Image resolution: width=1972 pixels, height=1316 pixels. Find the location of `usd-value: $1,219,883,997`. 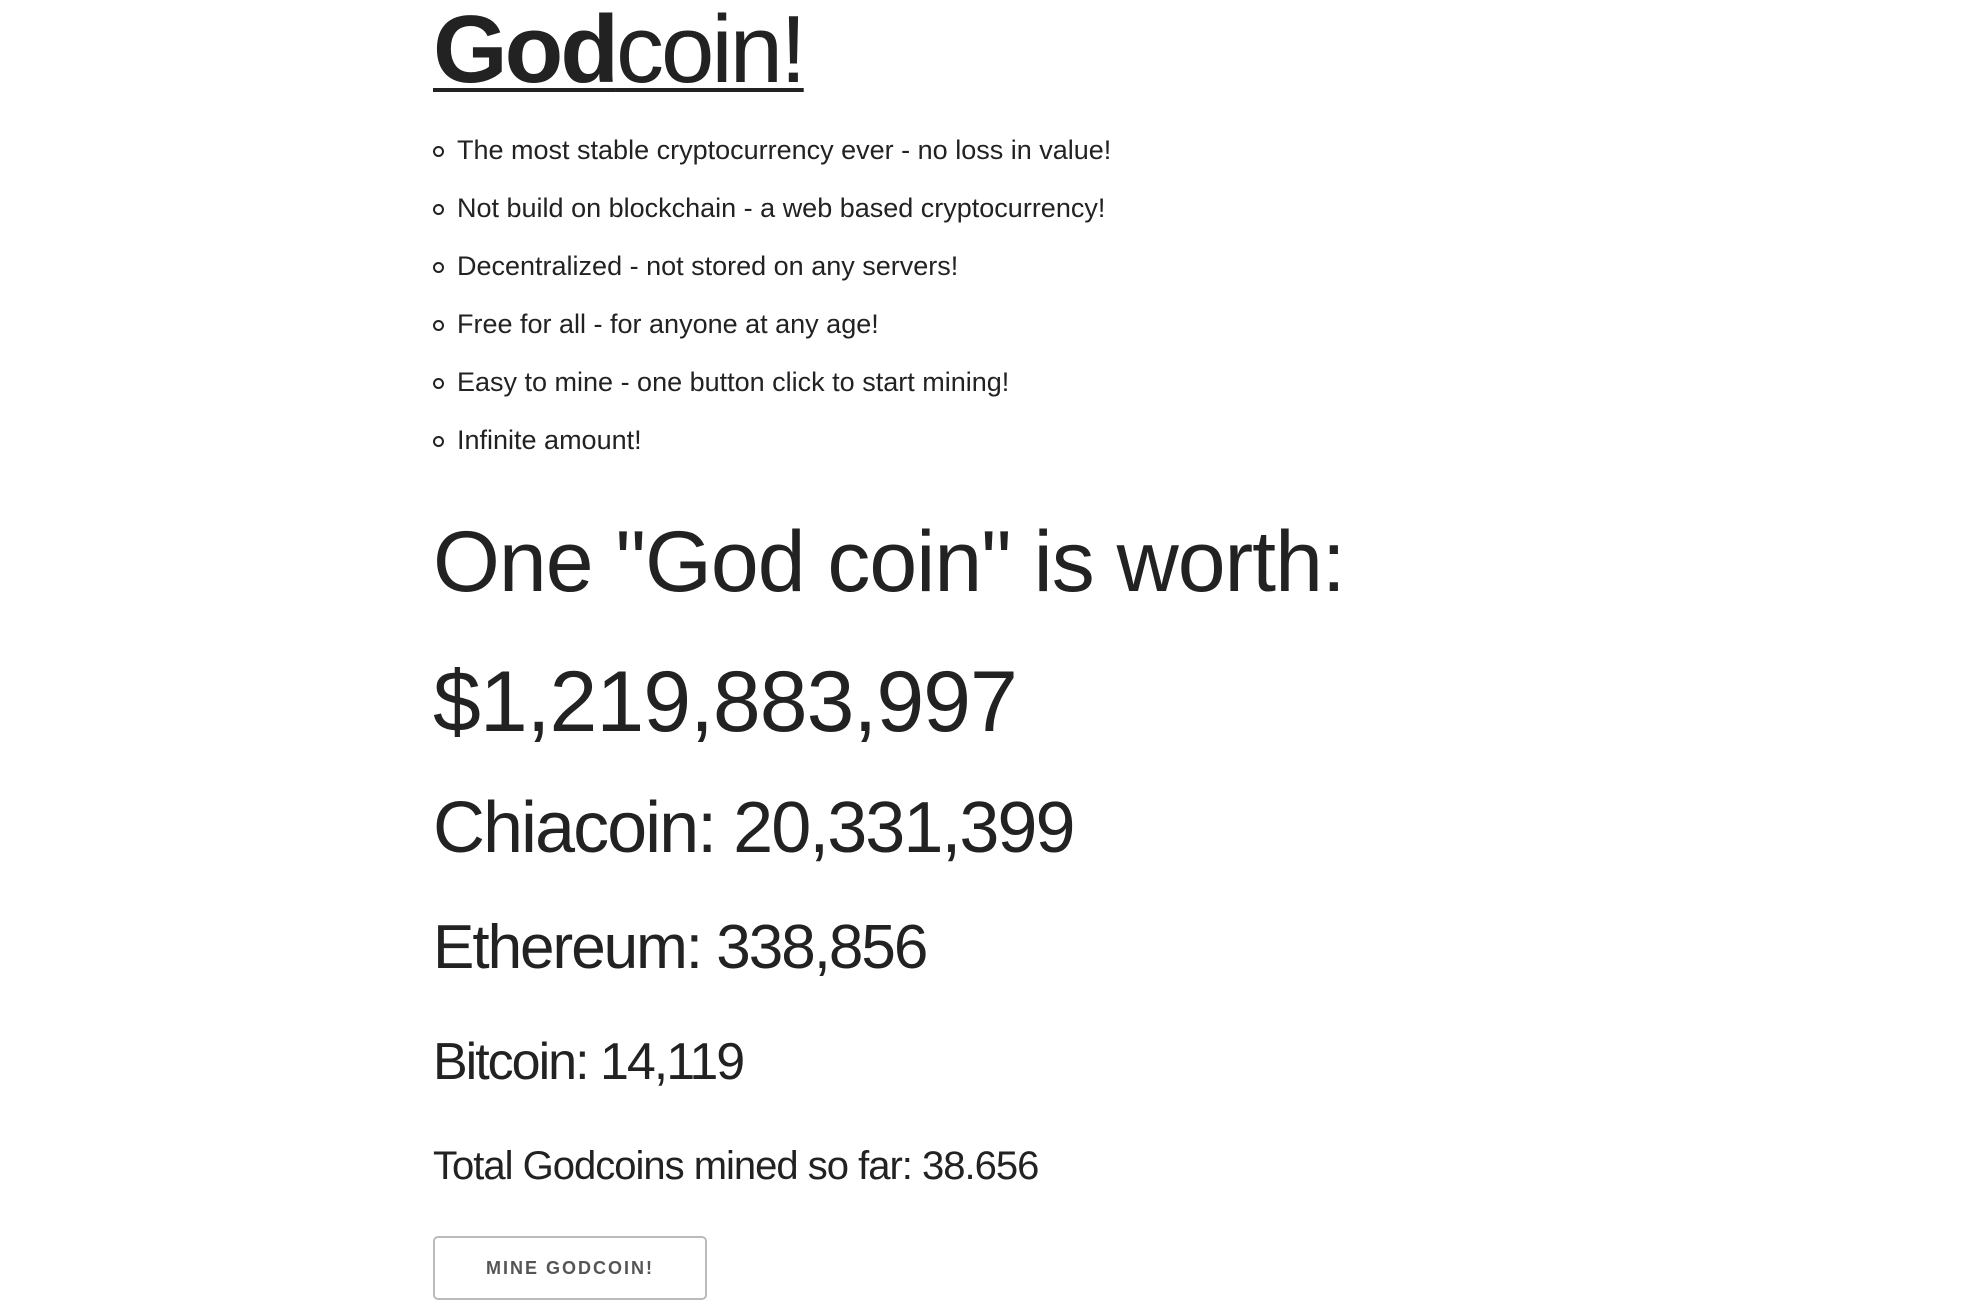

usd-value: $1,219,883,997 is located at coordinates (725, 702).